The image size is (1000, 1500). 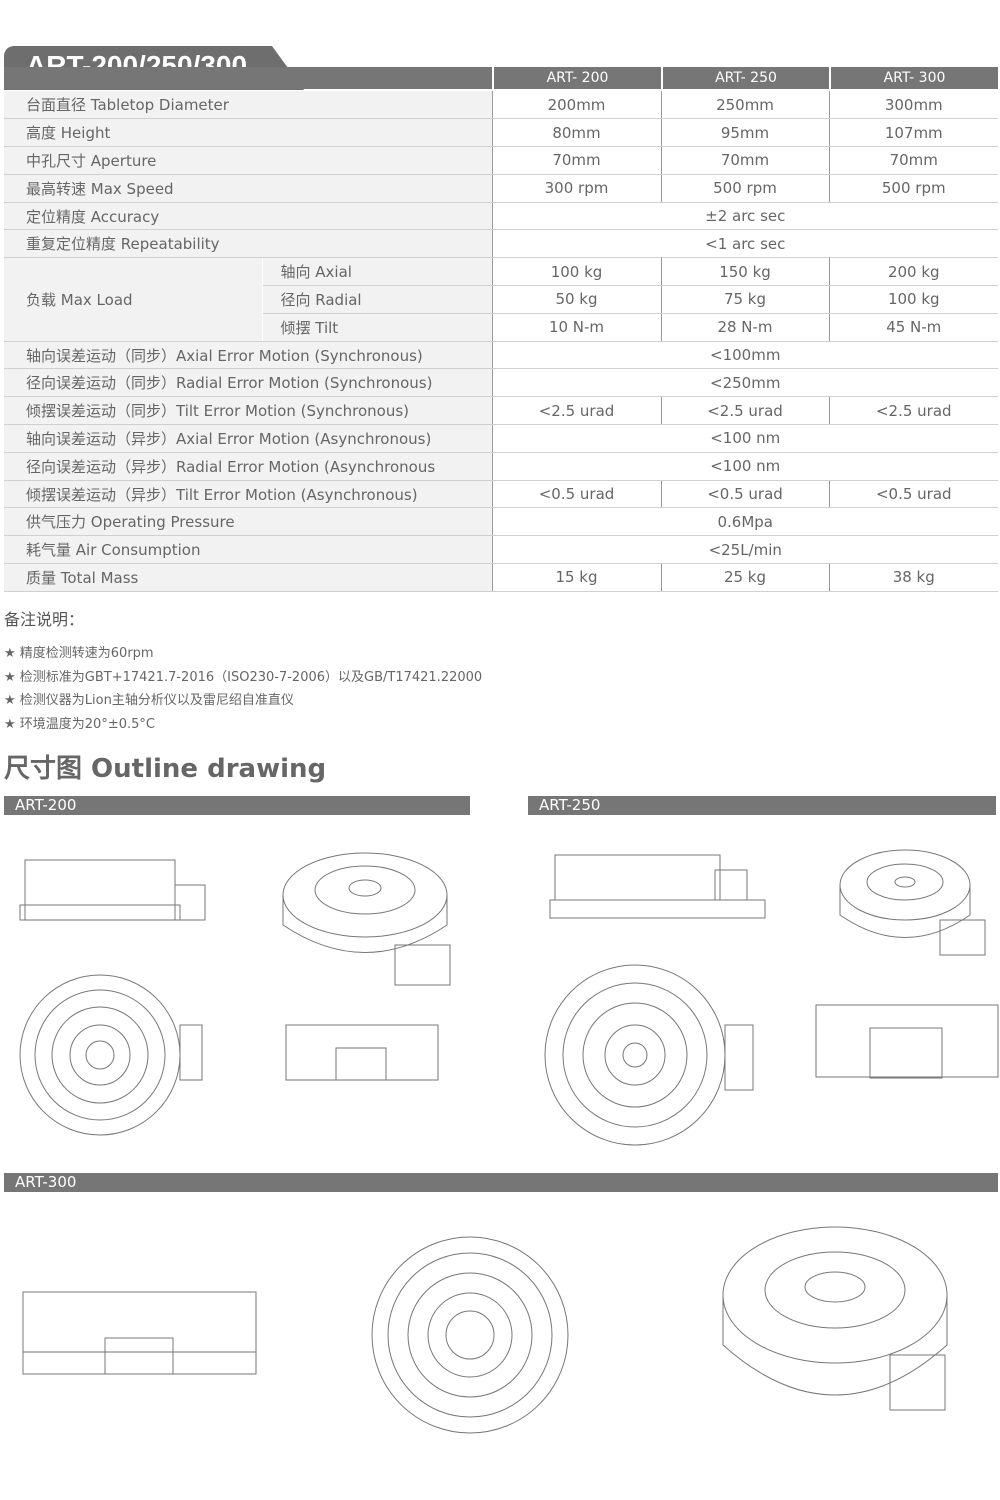 I want to click on row-value: 75 kg, so click(x=744, y=299).